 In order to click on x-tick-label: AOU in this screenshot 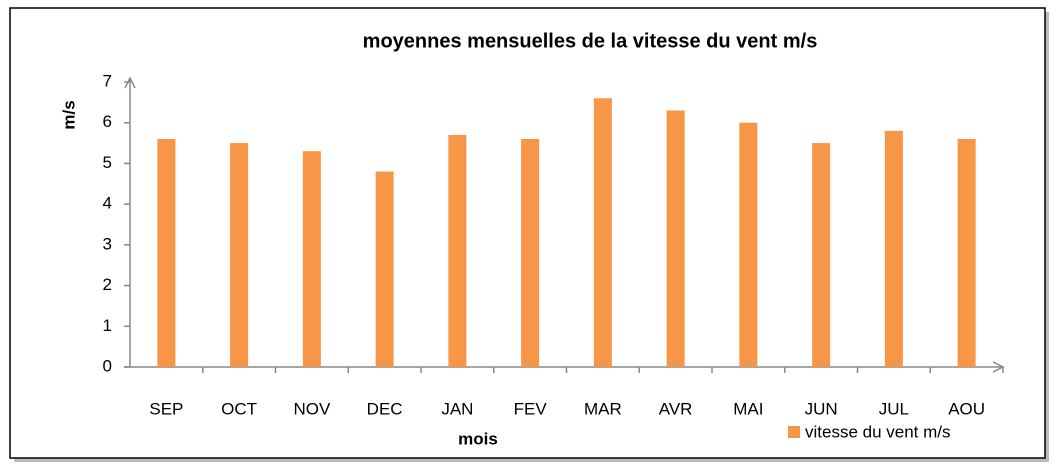, I will do `click(966, 408)`.